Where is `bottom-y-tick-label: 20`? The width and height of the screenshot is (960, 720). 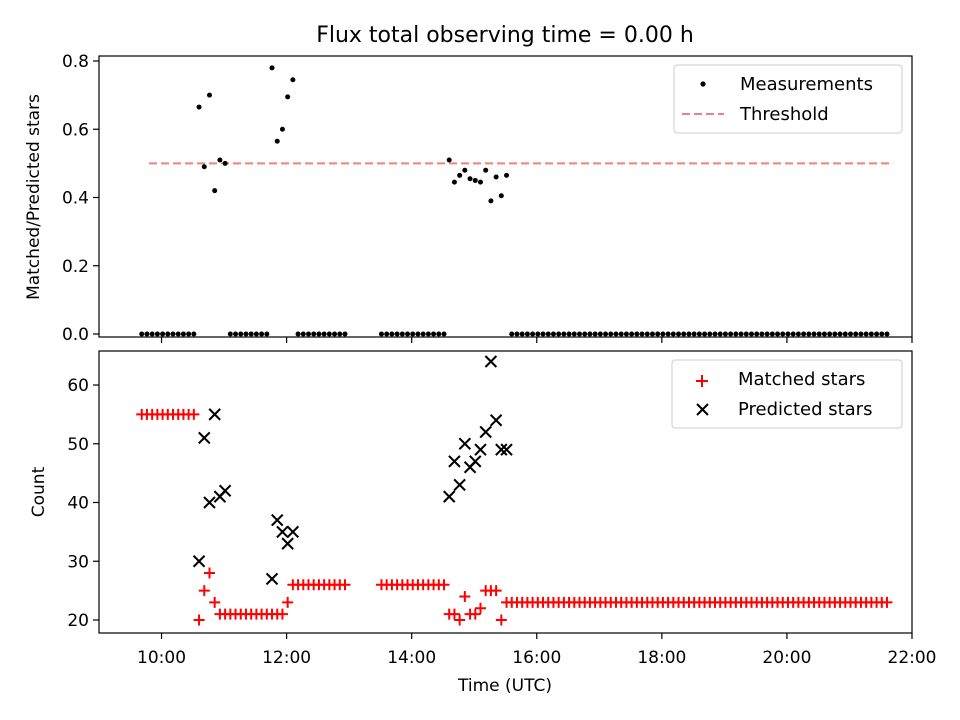 bottom-y-tick-label: 20 is located at coordinates (78, 621).